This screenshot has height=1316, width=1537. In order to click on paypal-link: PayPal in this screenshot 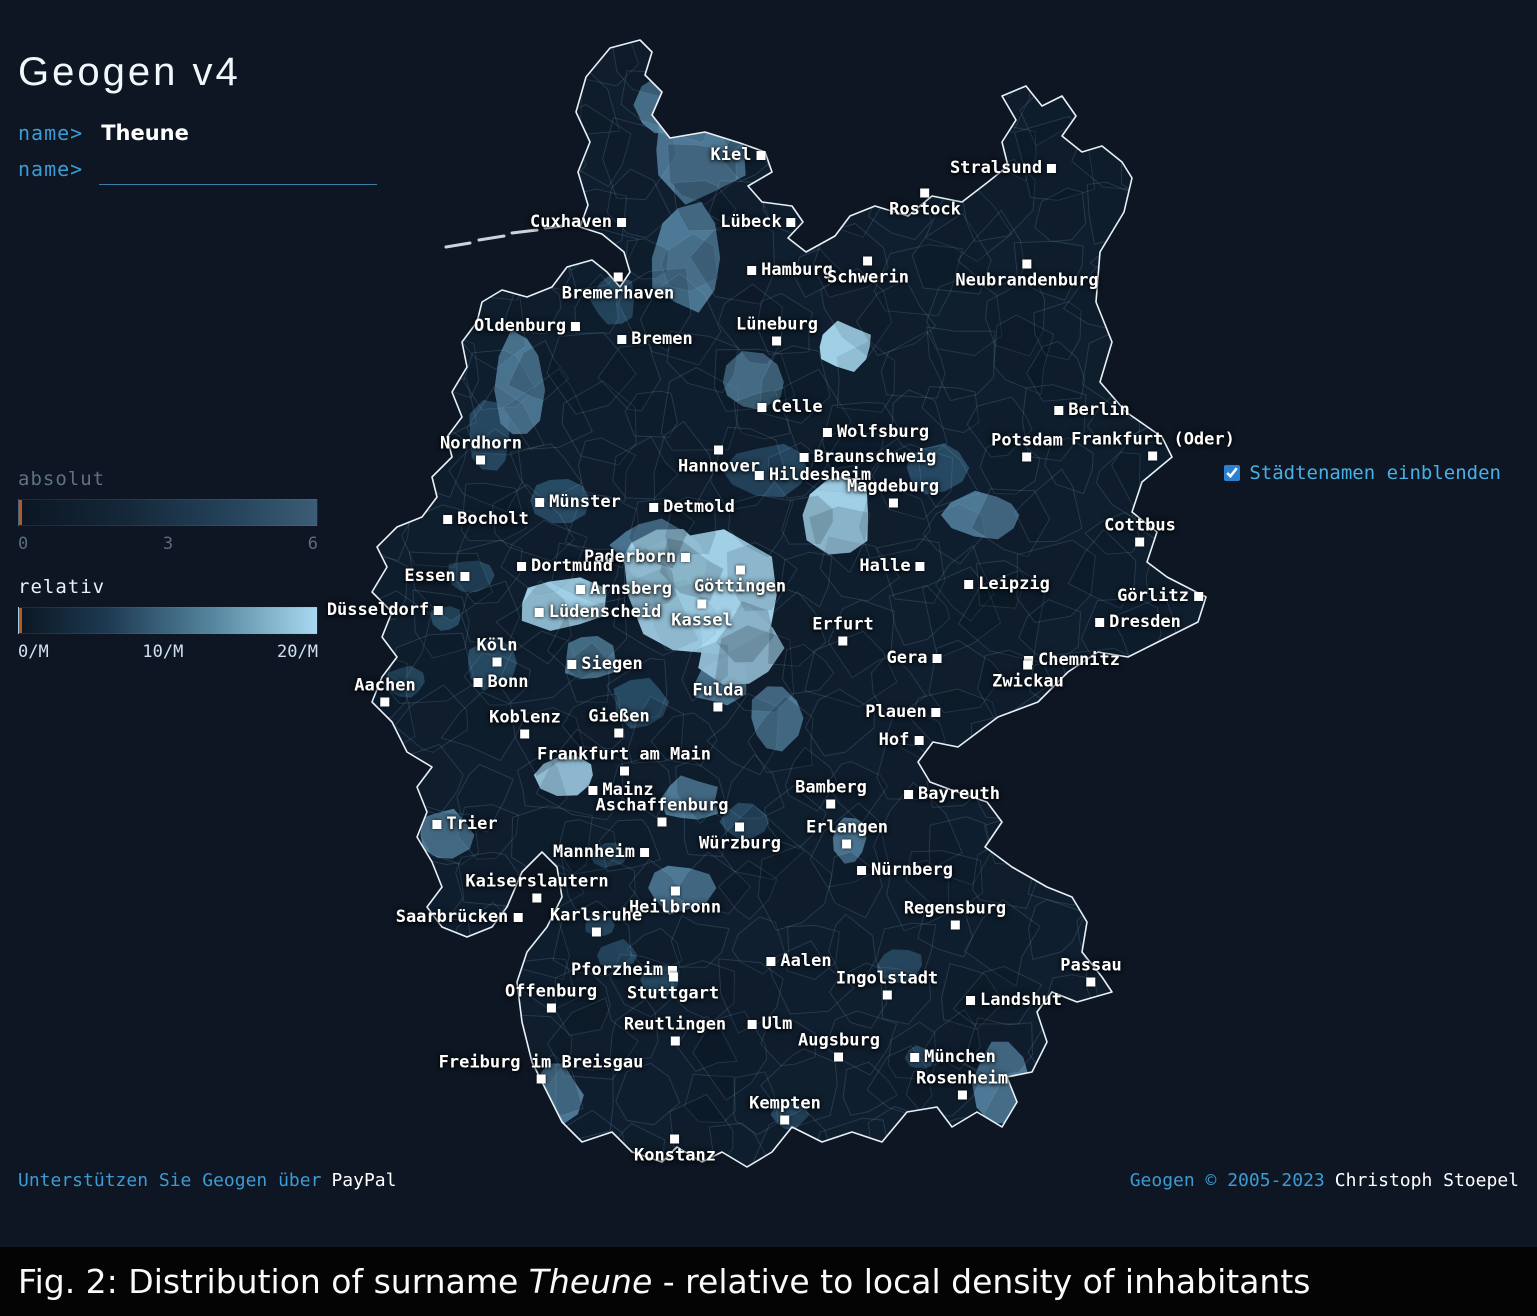, I will do `click(364, 1180)`.